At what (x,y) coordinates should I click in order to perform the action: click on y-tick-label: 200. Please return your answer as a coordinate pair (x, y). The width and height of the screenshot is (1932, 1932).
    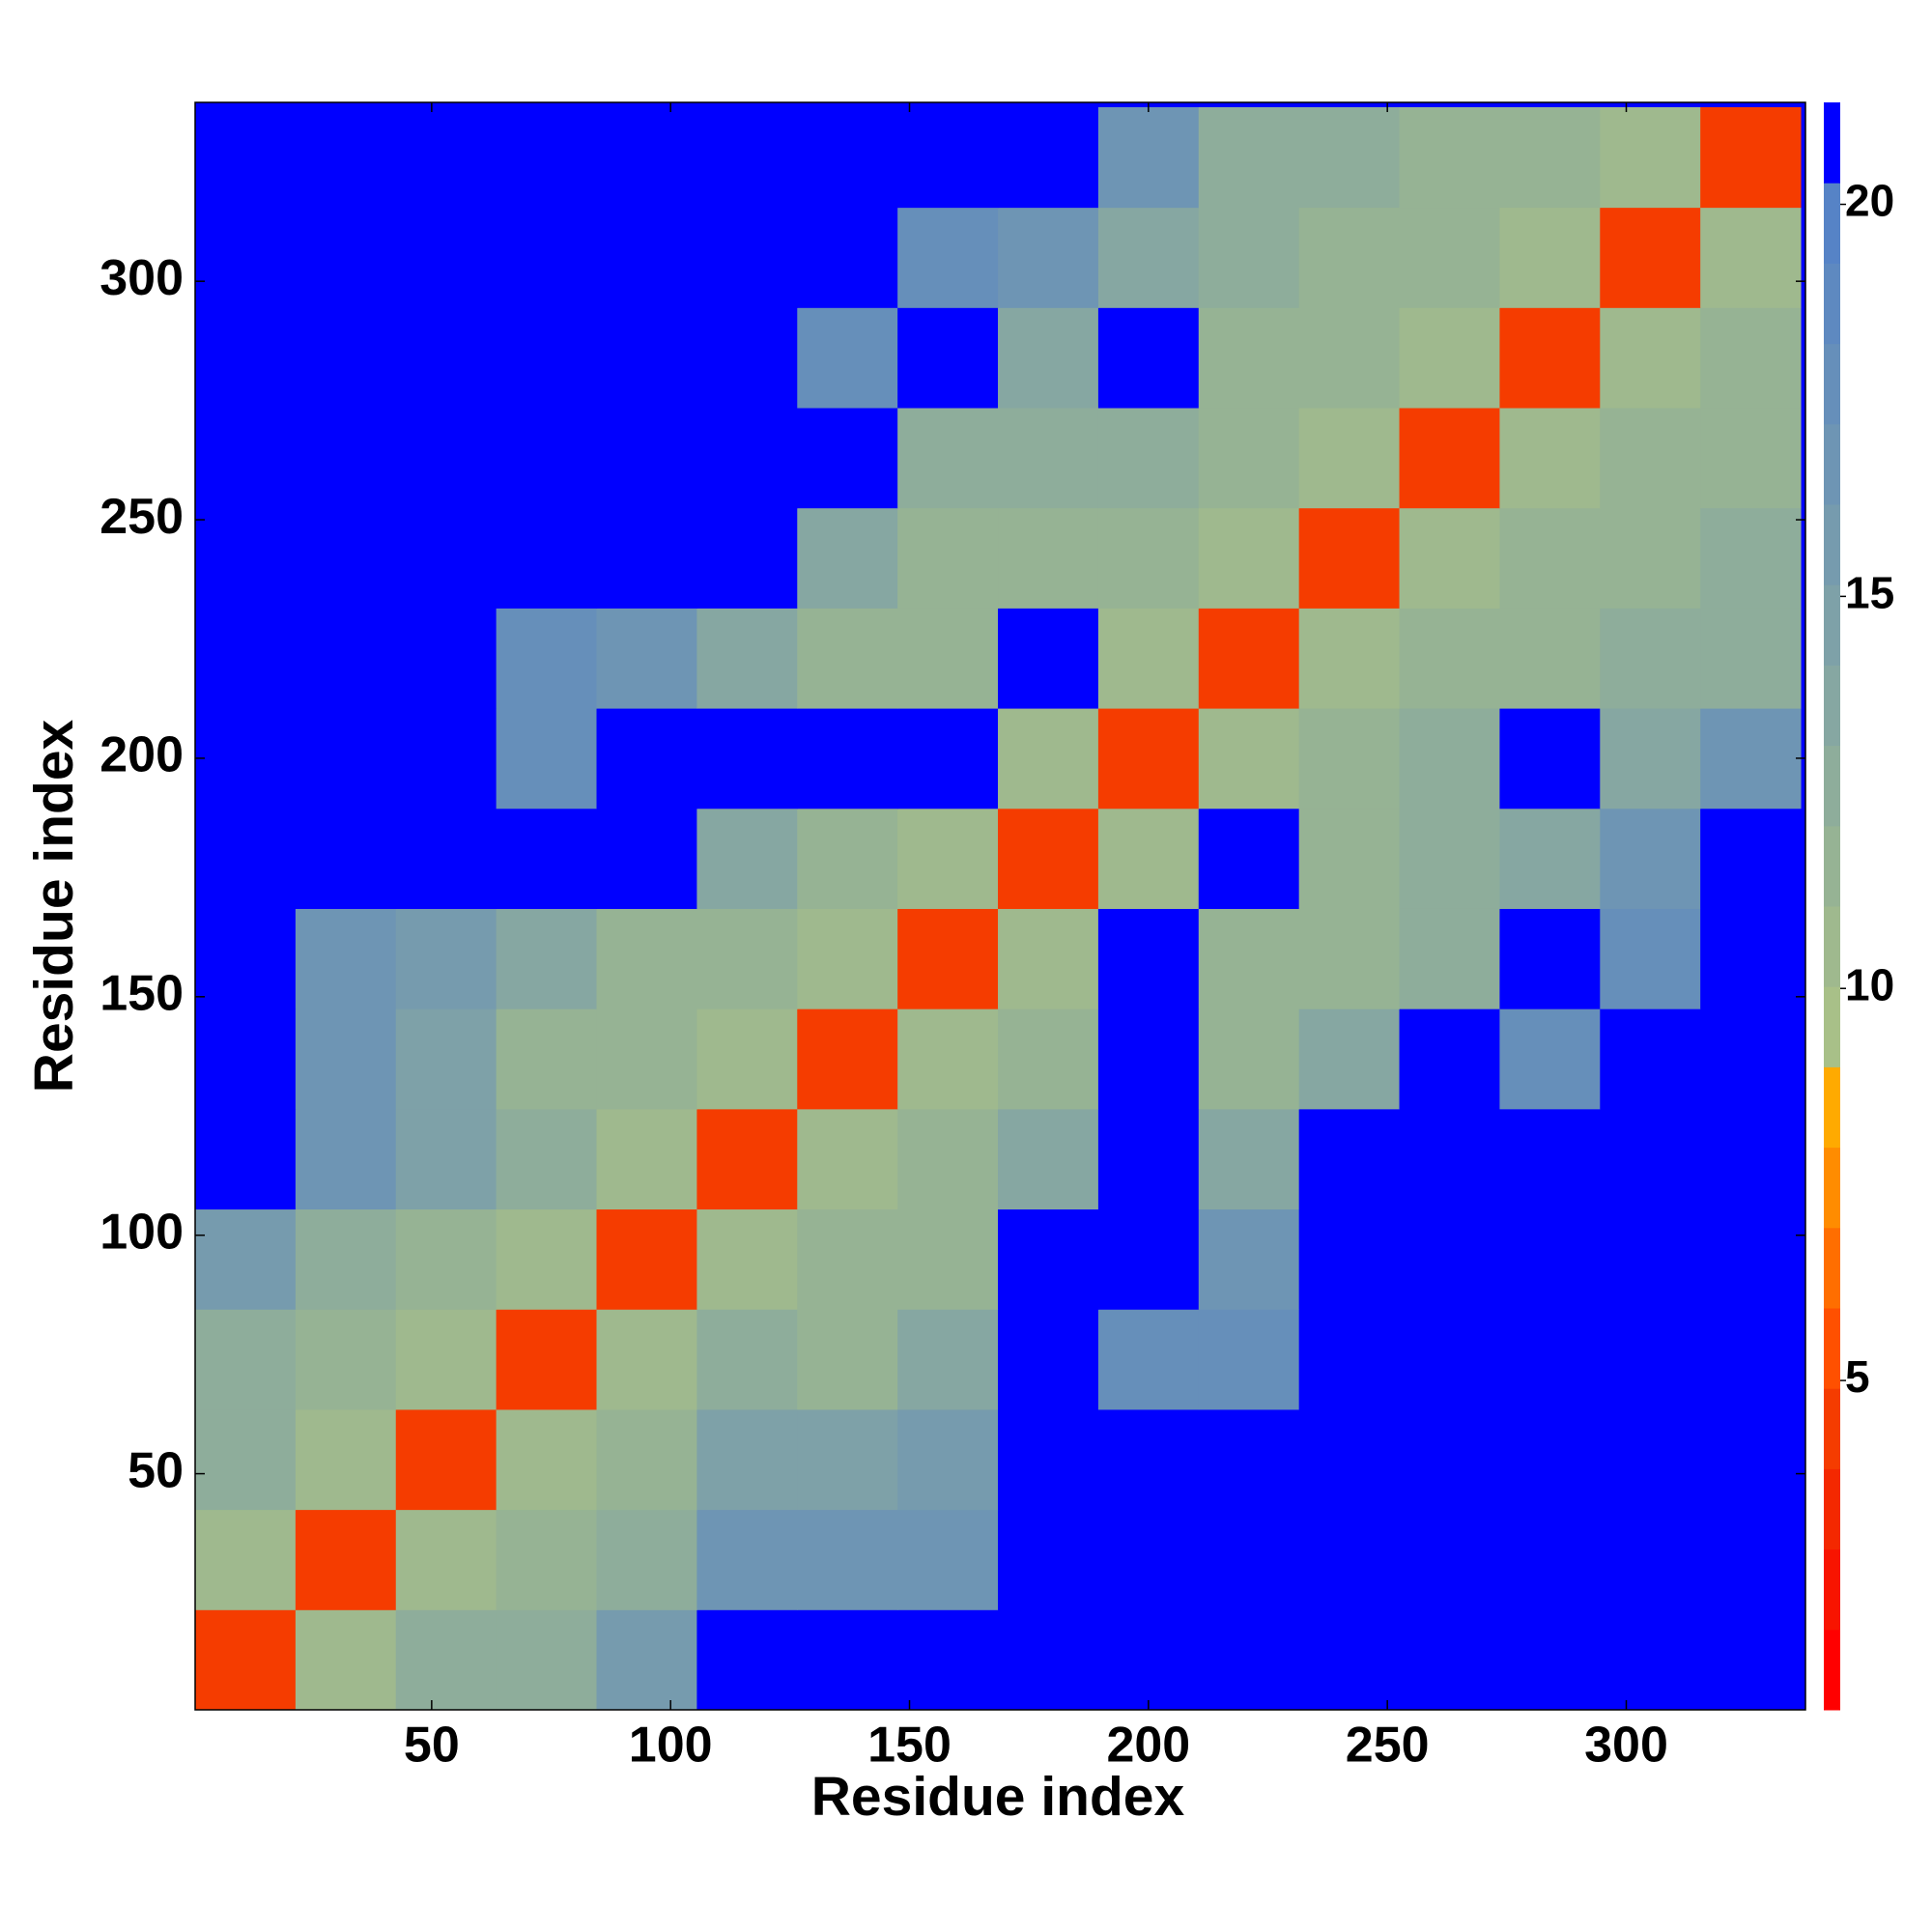
    Looking at the image, I should click on (141, 755).